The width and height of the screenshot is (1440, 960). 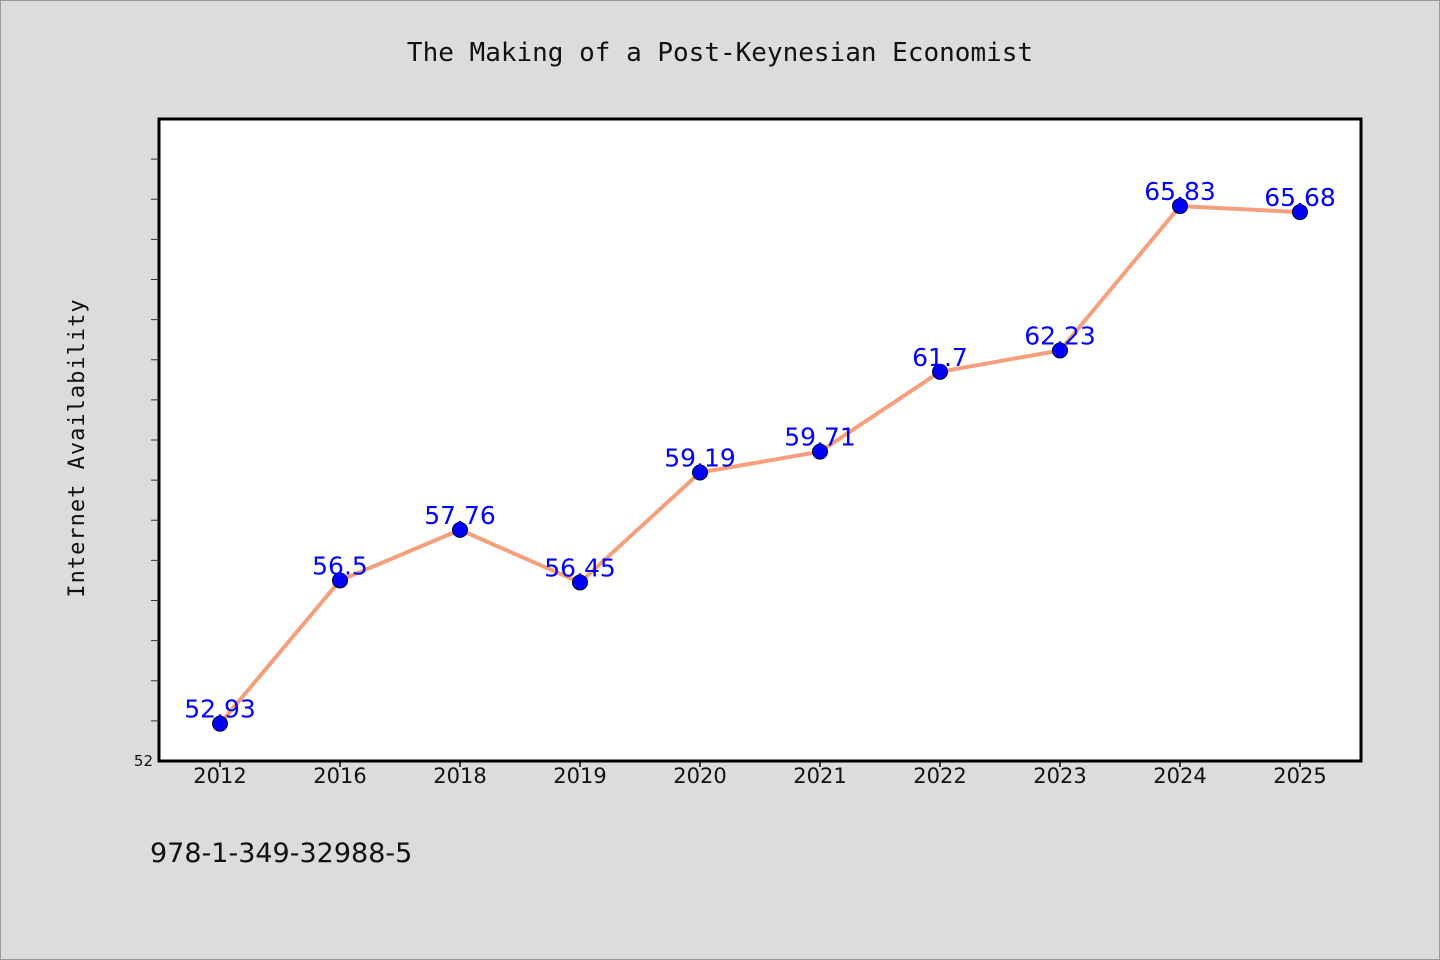 I want to click on chart-title: The Making of a Post-Keynesian Economist, so click(x=720, y=53).